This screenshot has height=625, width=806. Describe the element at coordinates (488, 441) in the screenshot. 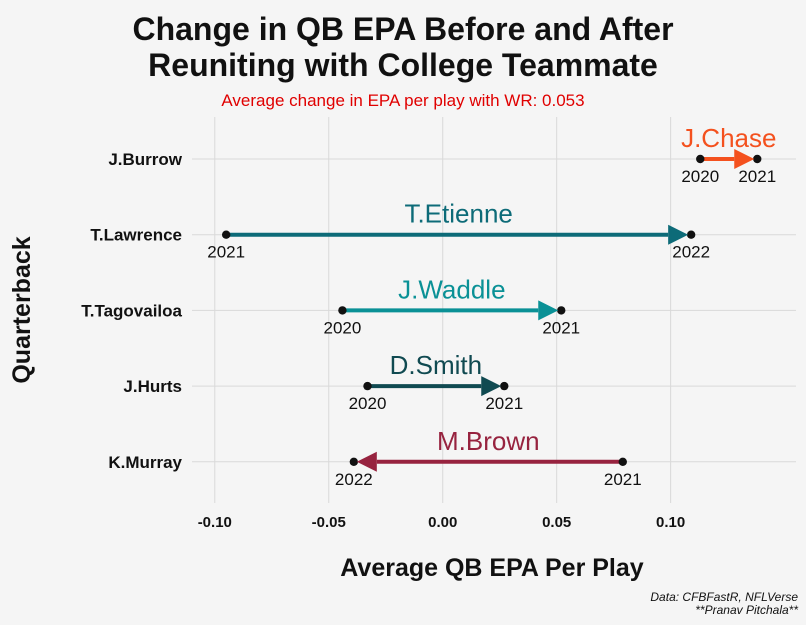

I see `wr-name-label: M.Brown` at that location.